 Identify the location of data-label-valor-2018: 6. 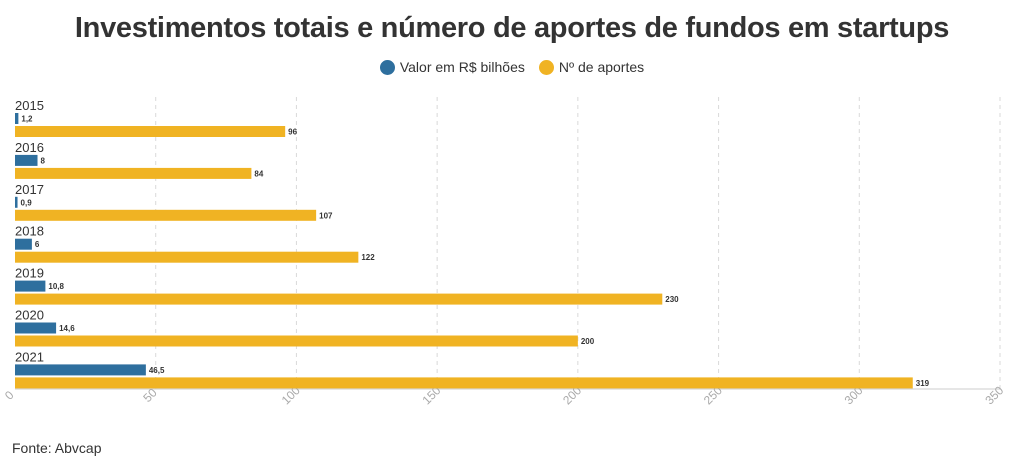
(37, 244).